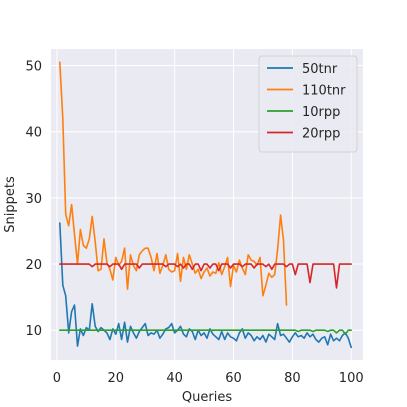 This screenshot has height=407, width=407. I want to click on y-tick-label: 10, so click(33, 331).